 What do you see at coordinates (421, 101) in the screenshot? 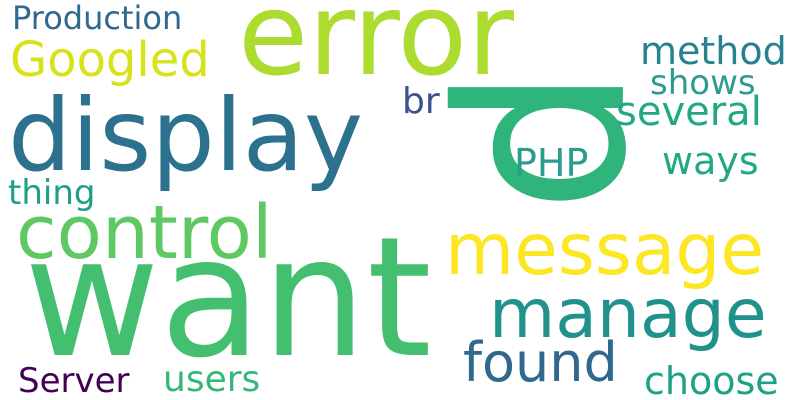
I see `word-br: br` at bounding box center [421, 101].